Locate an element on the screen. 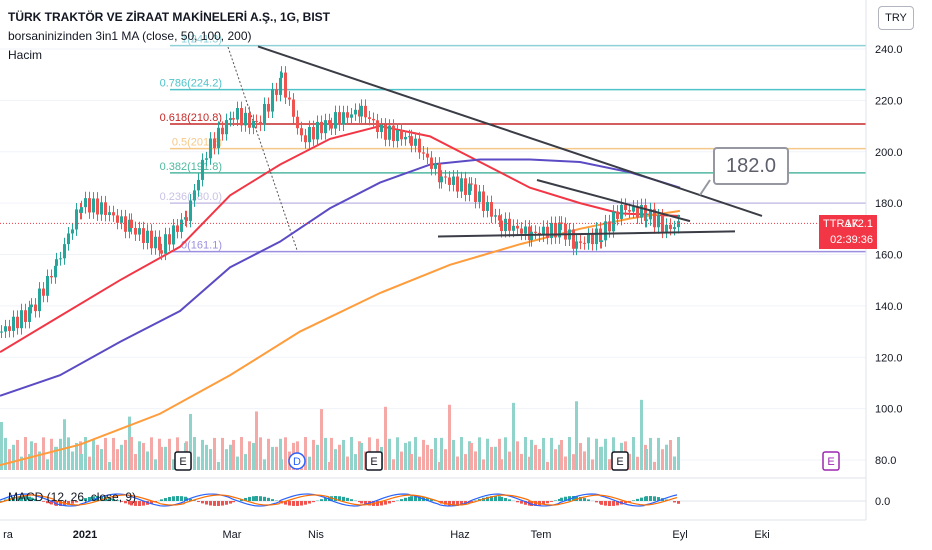 The width and height of the screenshot is (932, 550). dividend-marker is located at coordinates (297, 461).